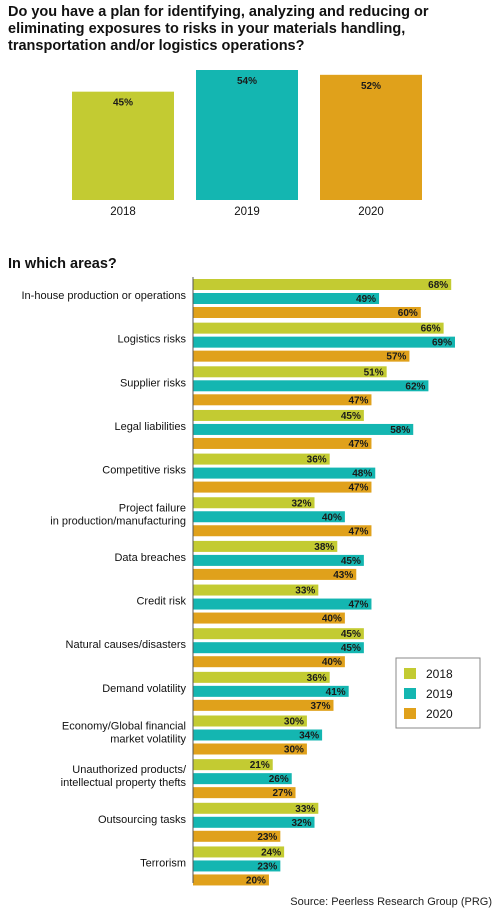 This screenshot has height=915, width=500. Describe the element at coordinates (161, 602) in the screenshot. I see `category-label: Credit risk` at that location.